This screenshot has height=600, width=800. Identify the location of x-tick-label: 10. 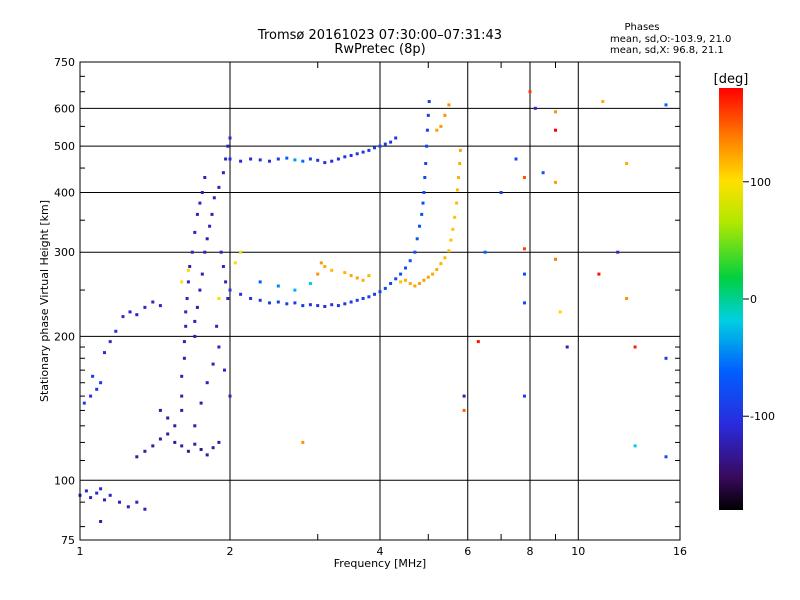
(578, 551).